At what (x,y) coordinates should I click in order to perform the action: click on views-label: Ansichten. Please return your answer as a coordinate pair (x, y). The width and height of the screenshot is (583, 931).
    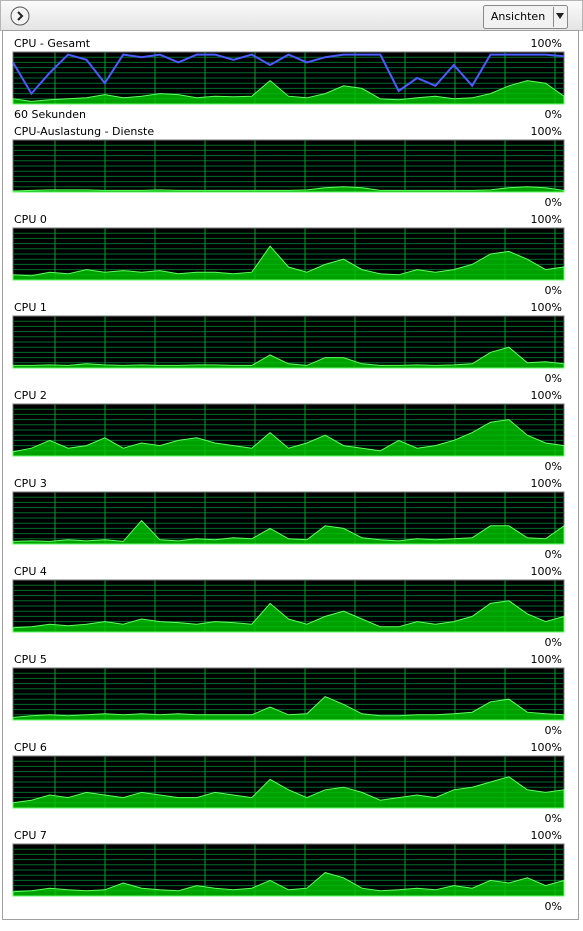
    Looking at the image, I should click on (518, 16).